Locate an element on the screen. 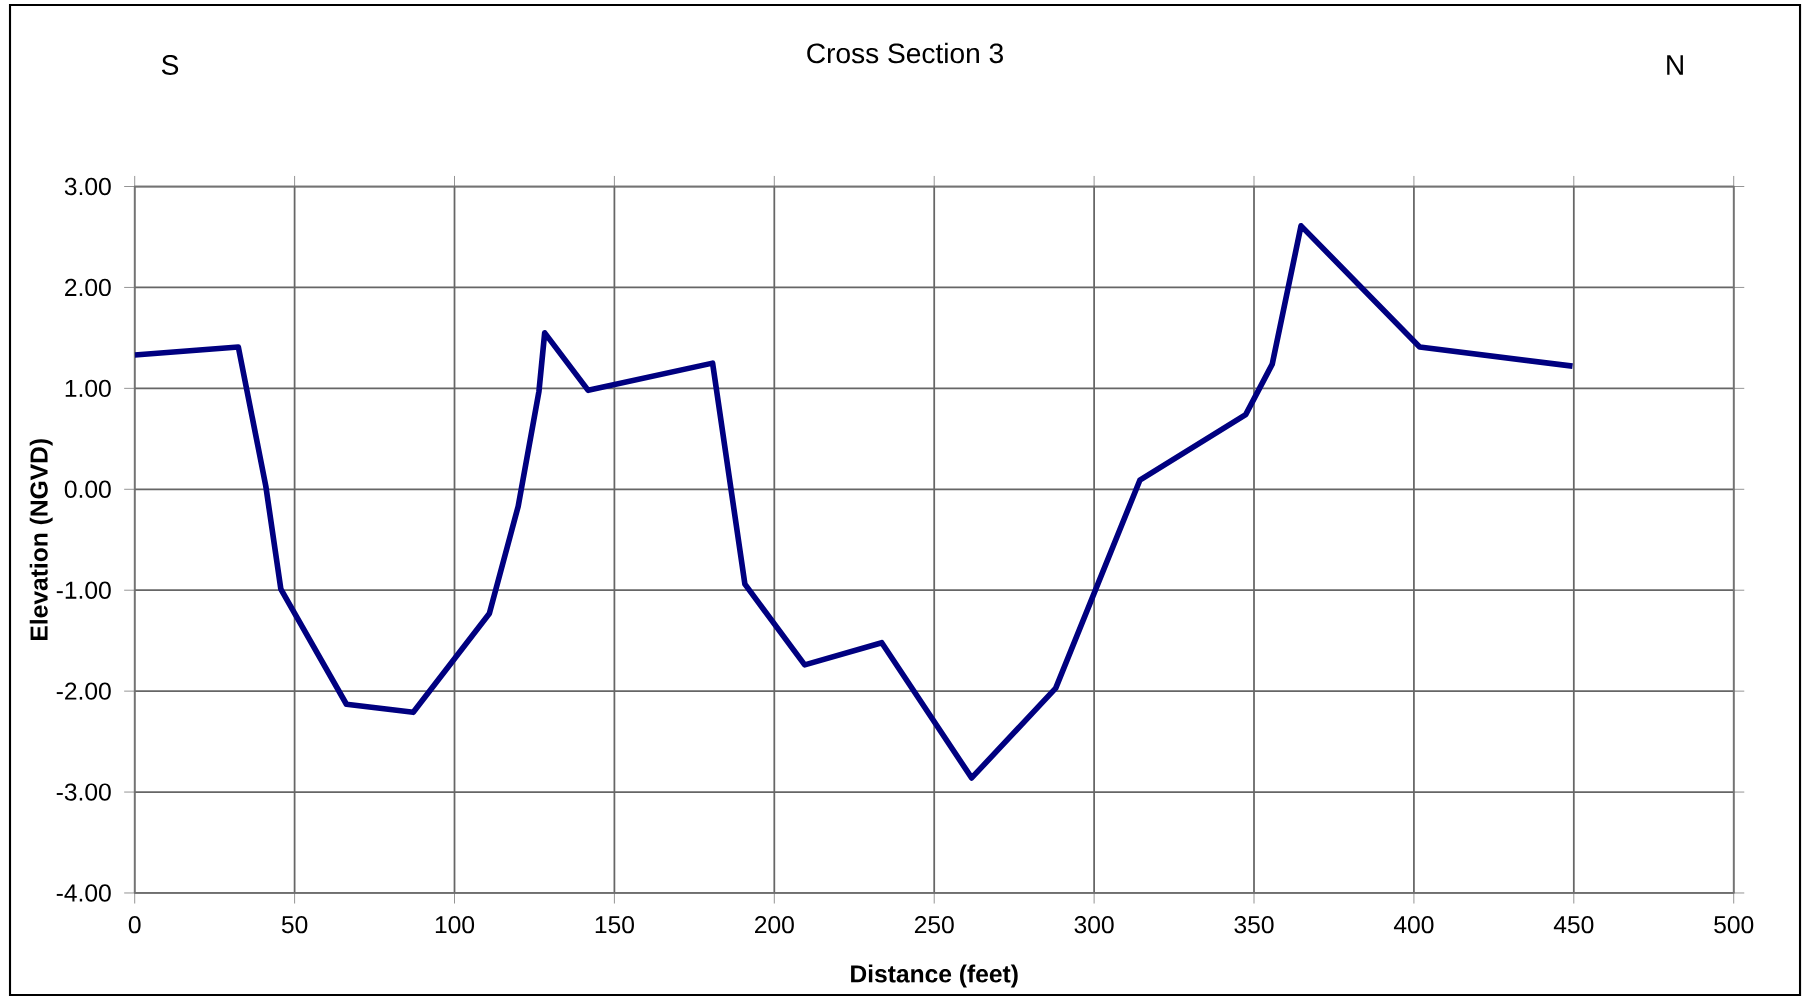 The height and width of the screenshot is (1000, 1805). y-tick-label: 3.00 is located at coordinates (87, 186).